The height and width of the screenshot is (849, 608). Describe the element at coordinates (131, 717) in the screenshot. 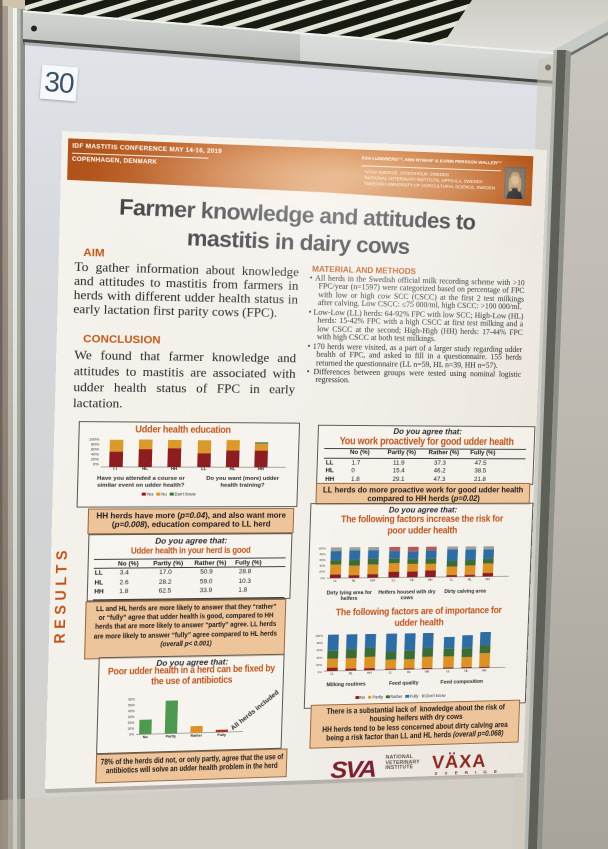

I see `svg-text: 30%` at that location.